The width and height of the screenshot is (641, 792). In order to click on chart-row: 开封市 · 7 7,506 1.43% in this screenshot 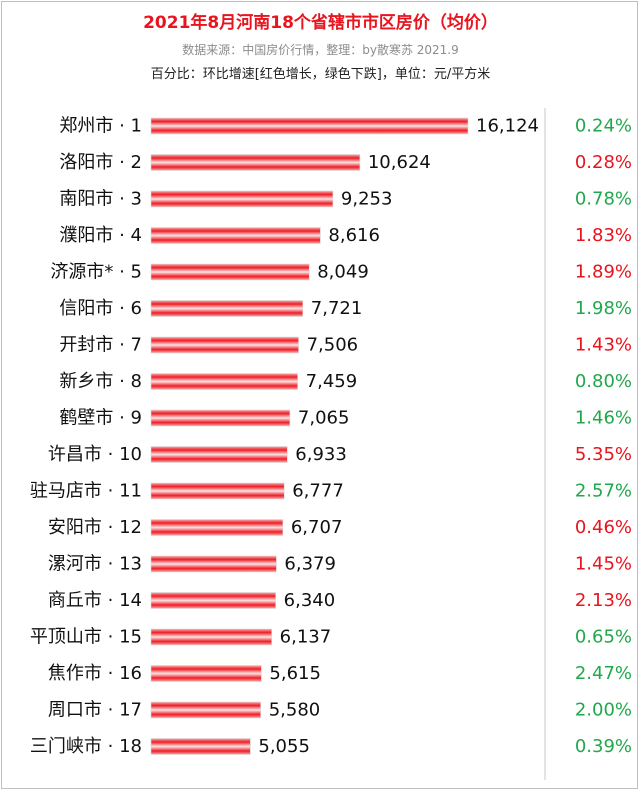, I will do `click(345, 345)`.